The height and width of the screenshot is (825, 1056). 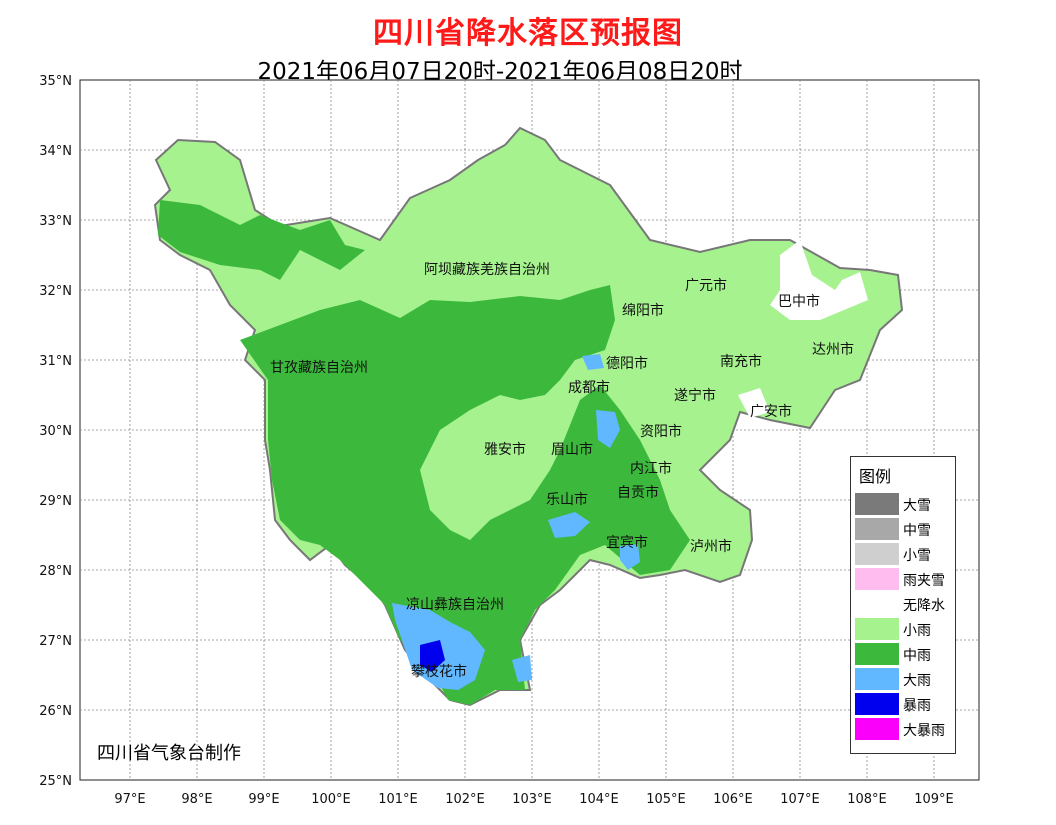 I want to click on no-rain-area-northeast, so click(x=819, y=280).